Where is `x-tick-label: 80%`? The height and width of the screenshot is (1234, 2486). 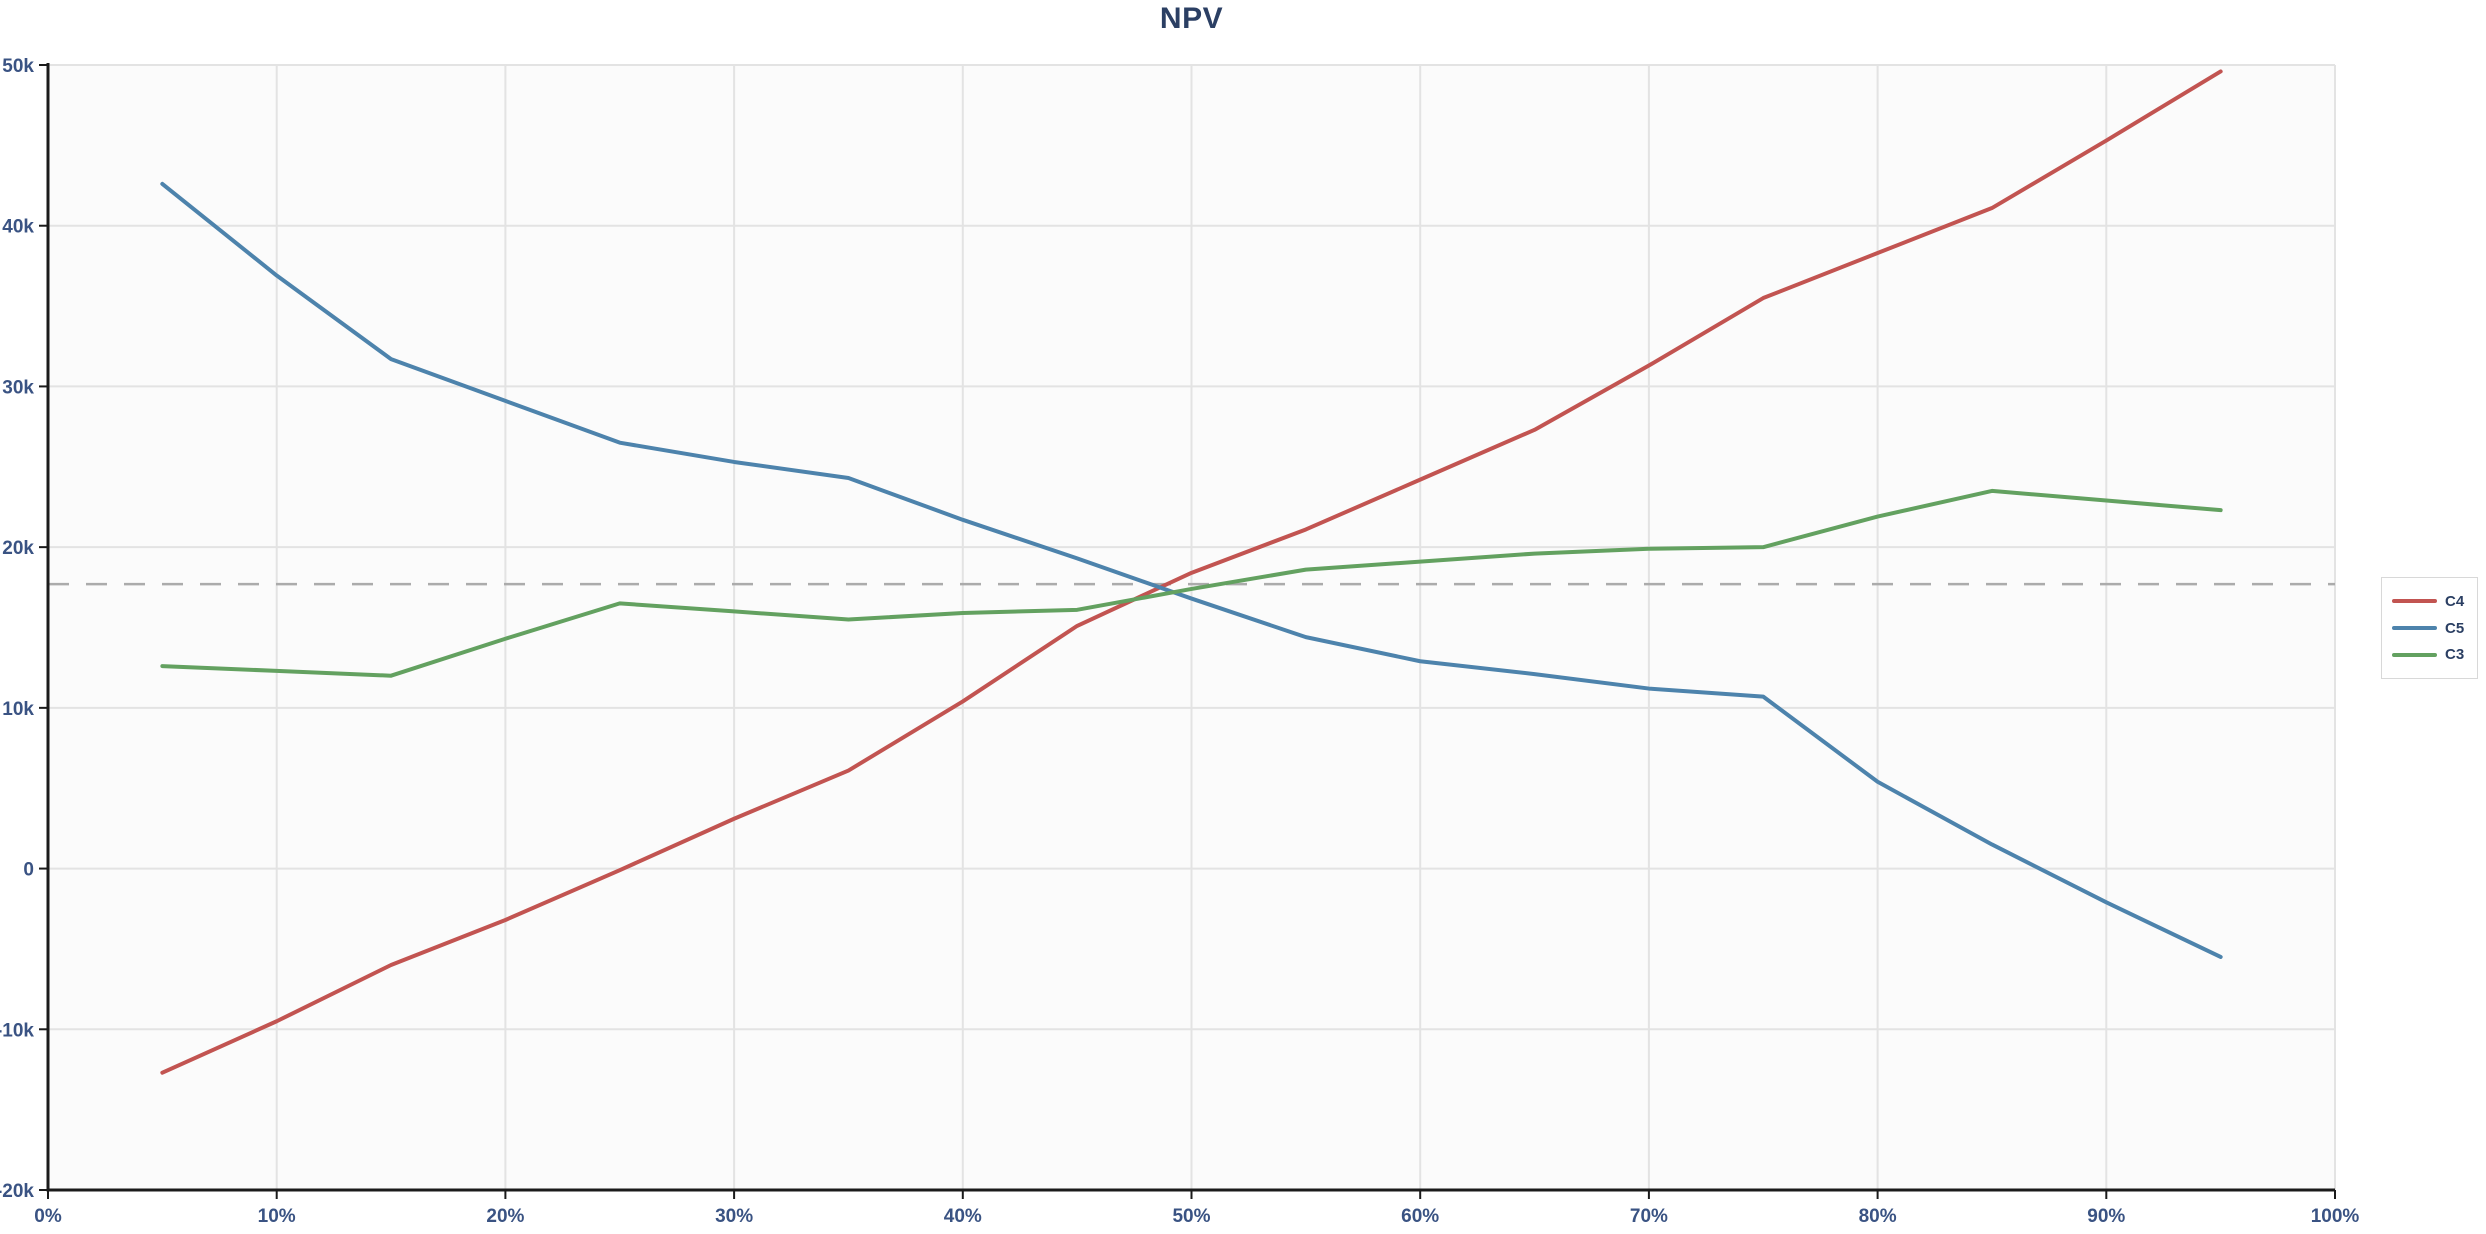
x-tick-label: 80% is located at coordinates (1878, 1216).